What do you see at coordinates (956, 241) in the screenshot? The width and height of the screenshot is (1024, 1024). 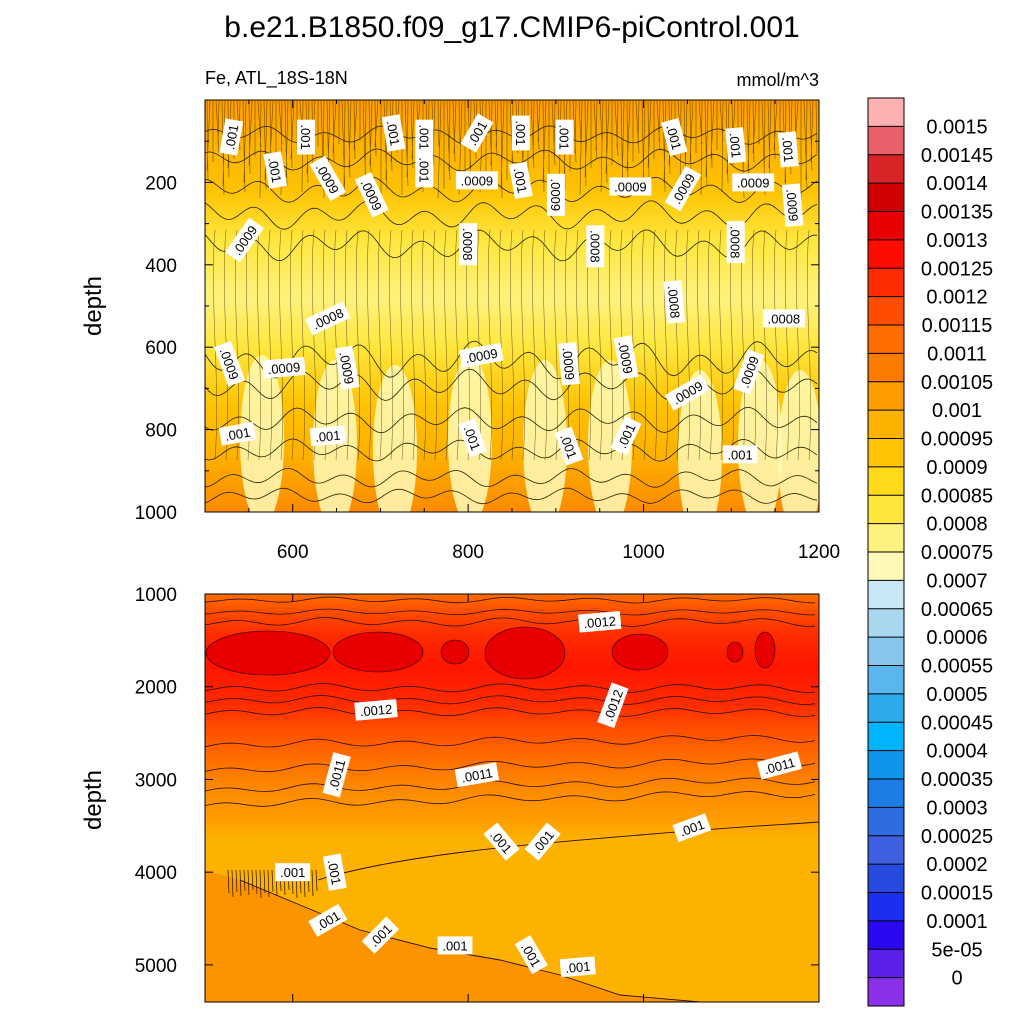 I see `colorbar-label: 0.0013` at bounding box center [956, 241].